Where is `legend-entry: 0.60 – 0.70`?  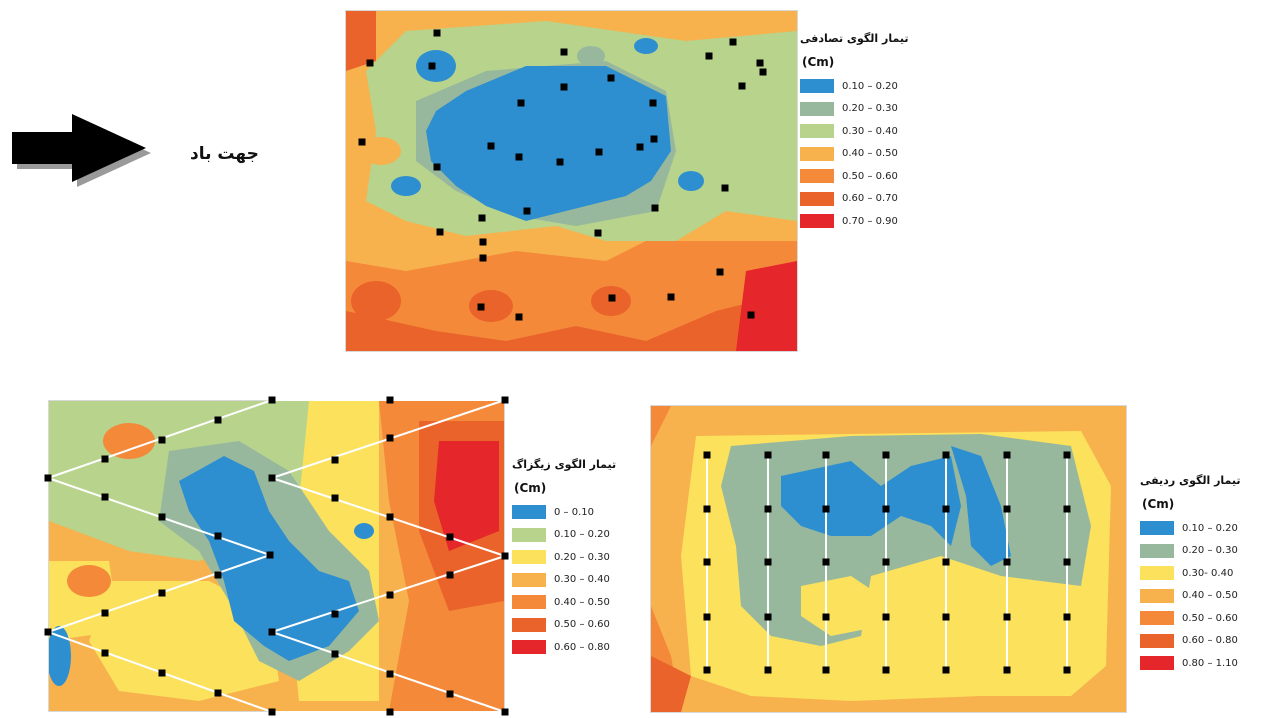 legend-entry: 0.60 – 0.70 is located at coordinates (875, 199).